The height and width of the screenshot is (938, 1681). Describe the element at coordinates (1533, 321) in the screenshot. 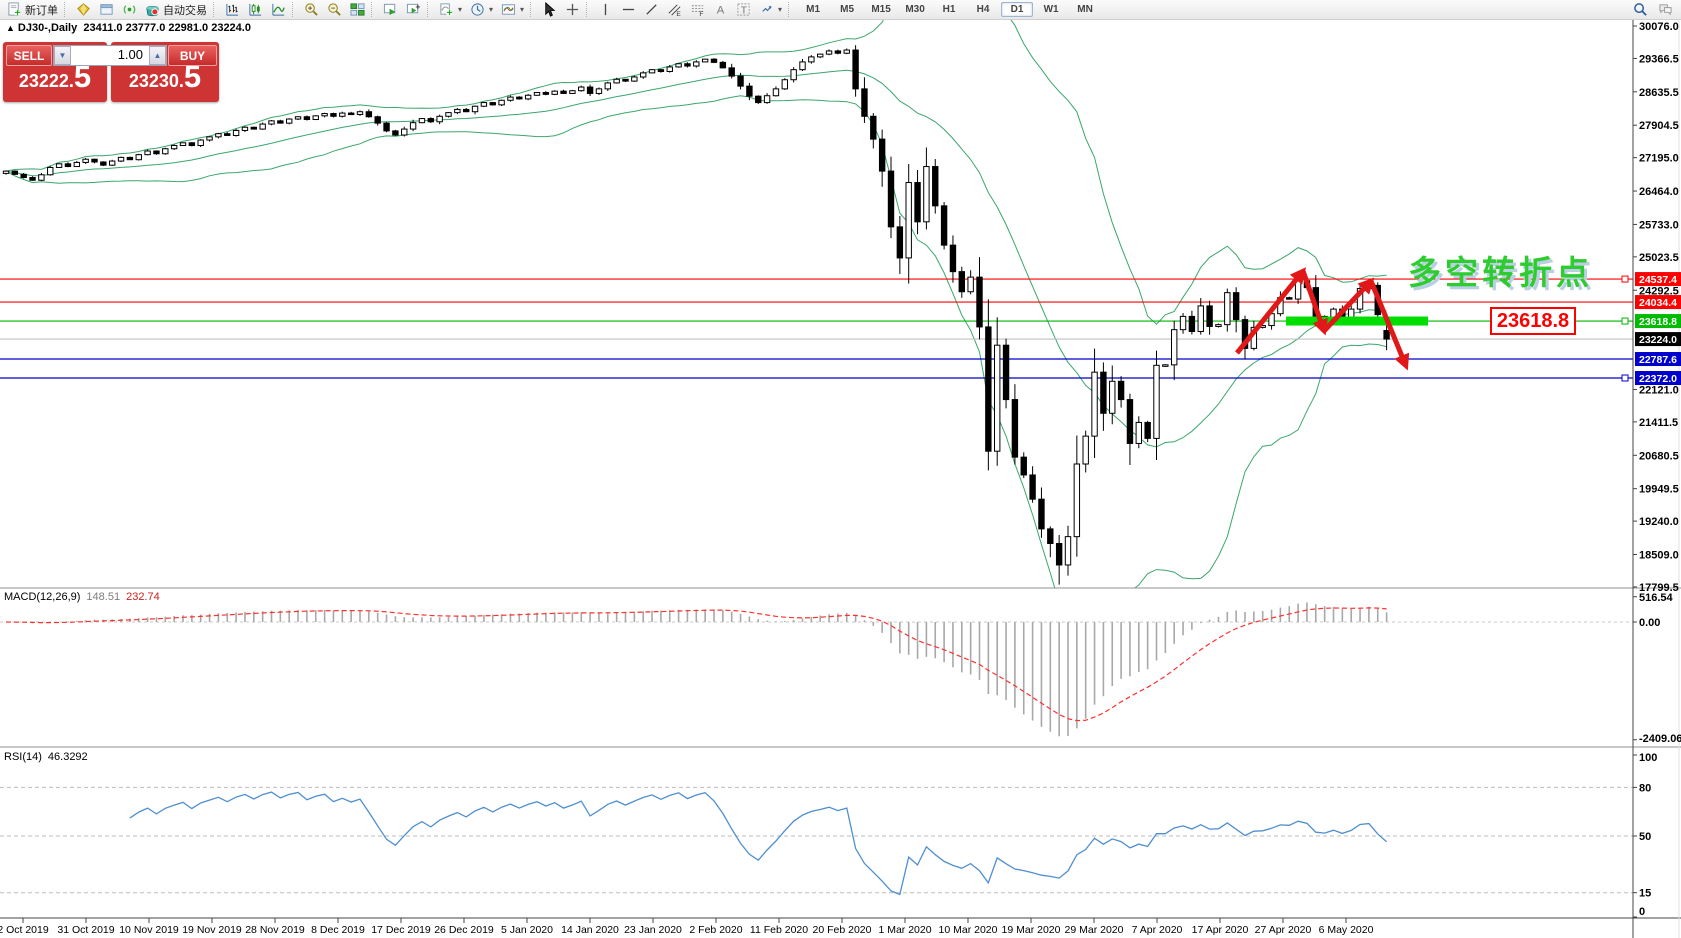

I see `price-label-annotation: 23618.8` at that location.